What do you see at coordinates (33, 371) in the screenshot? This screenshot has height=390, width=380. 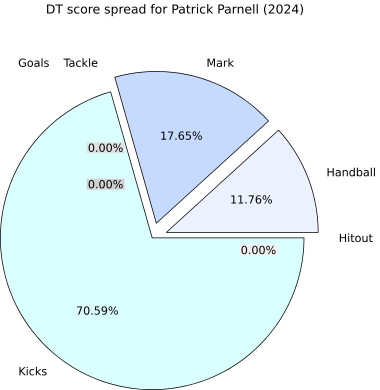 I see `slice-label: Kicks` at bounding box center [33, 371].